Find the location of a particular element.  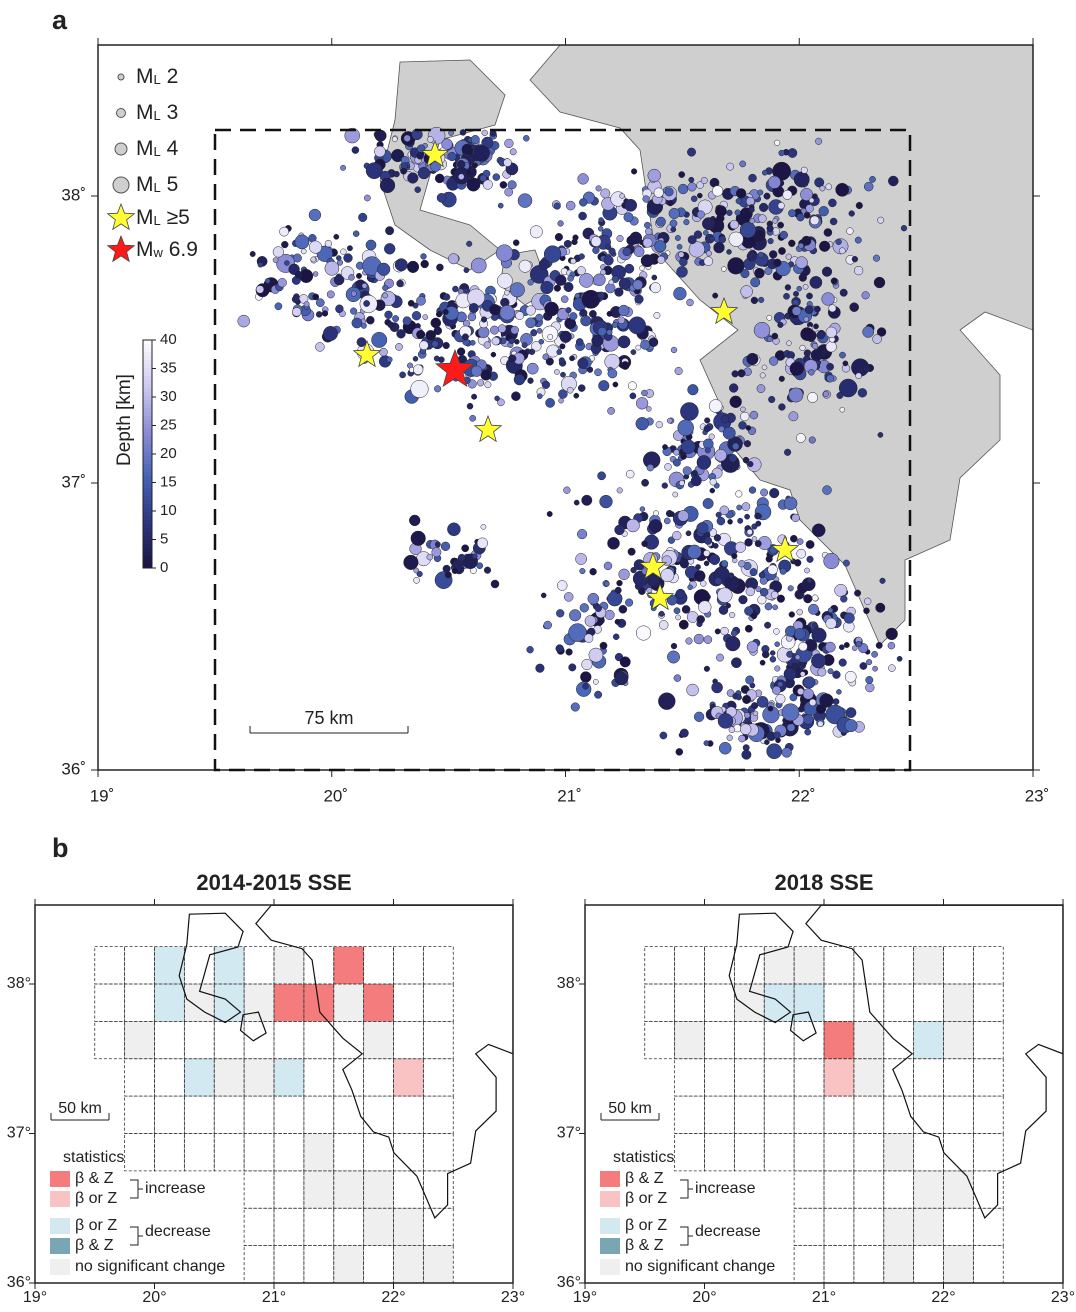

legend-symbol is located at coordinates (121, 248).